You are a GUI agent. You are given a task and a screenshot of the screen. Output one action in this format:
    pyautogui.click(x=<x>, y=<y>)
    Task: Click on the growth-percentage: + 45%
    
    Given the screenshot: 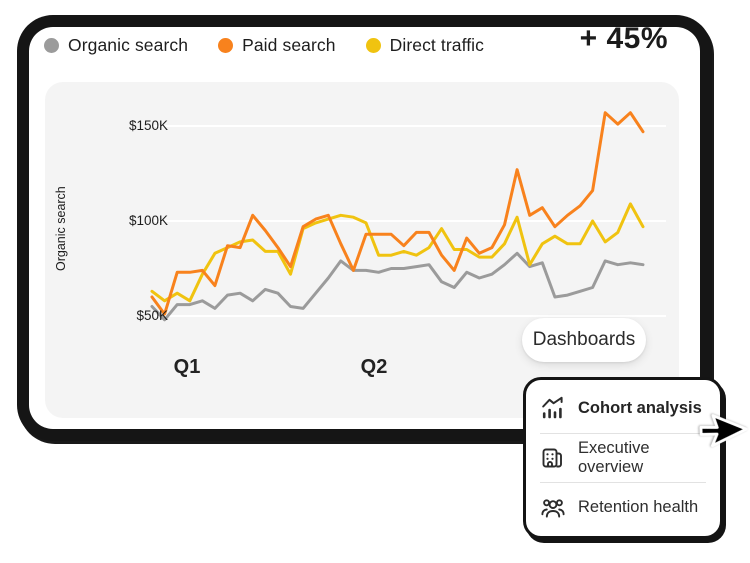 What is the action you would take?
    pyautogui.click(x=623, y=38)
    